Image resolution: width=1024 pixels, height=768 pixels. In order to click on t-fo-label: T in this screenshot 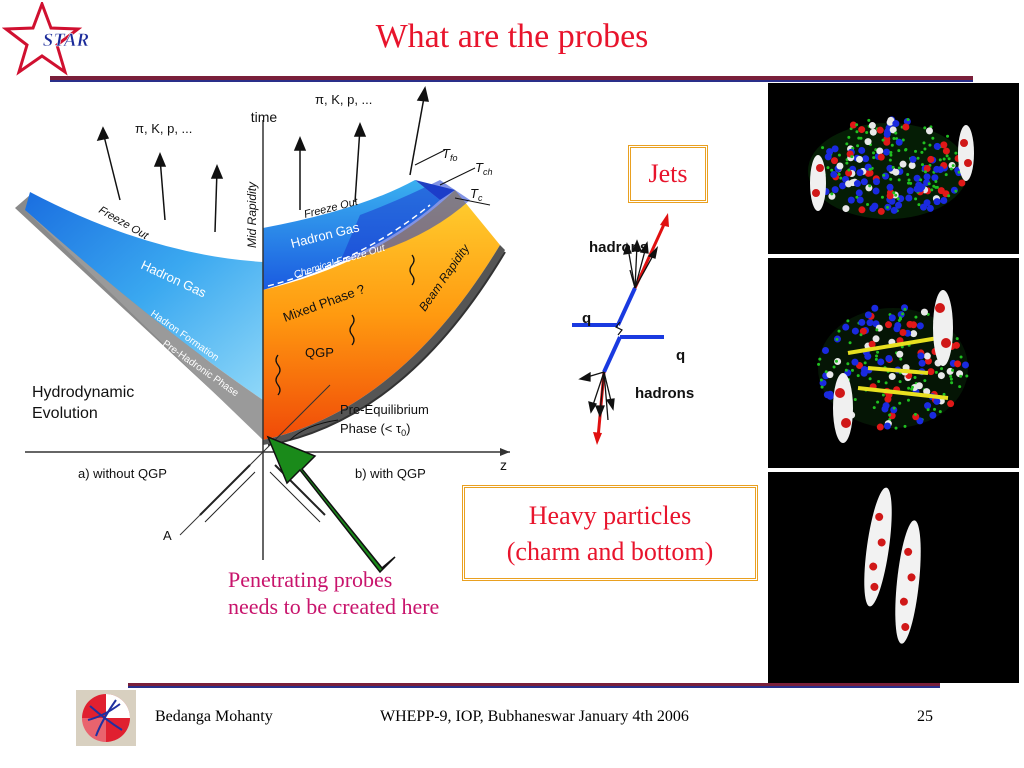, I will do `click(446, 153)`.